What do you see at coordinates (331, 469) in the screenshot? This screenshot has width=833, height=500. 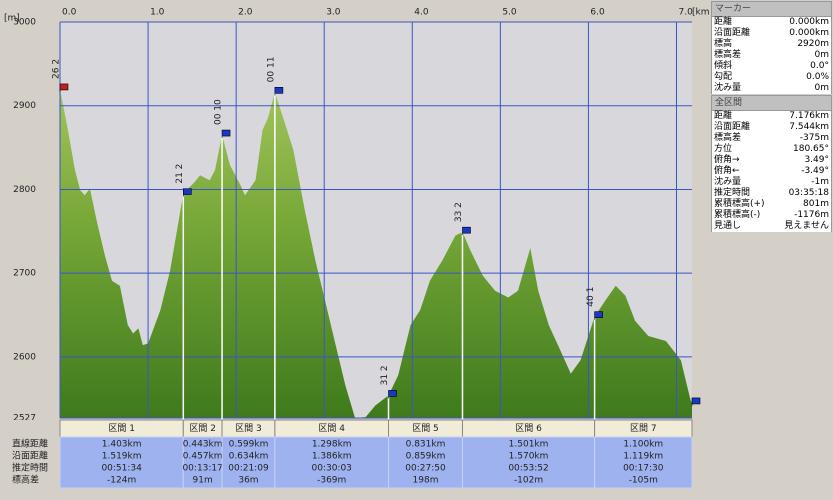 I see `segment-cell: 00:30:03` at bounding box center [331, 469].